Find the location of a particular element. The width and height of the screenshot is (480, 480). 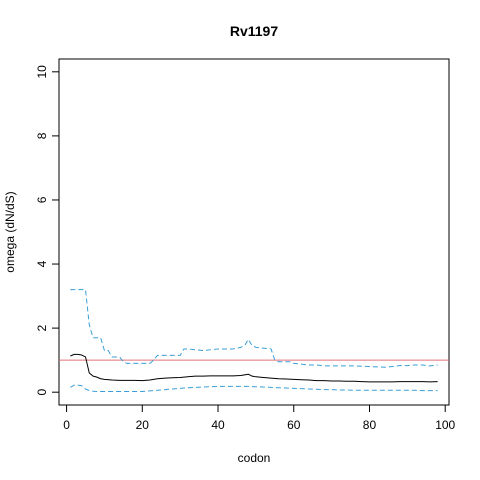

x-tick-label: 100 is located at coordinates (445, 425).